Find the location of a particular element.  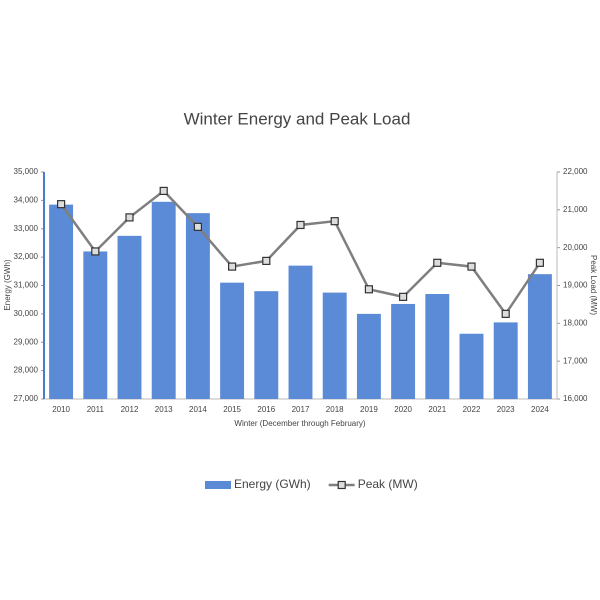

y-tick-label: 32,000 is located at coordinates (26, 256).